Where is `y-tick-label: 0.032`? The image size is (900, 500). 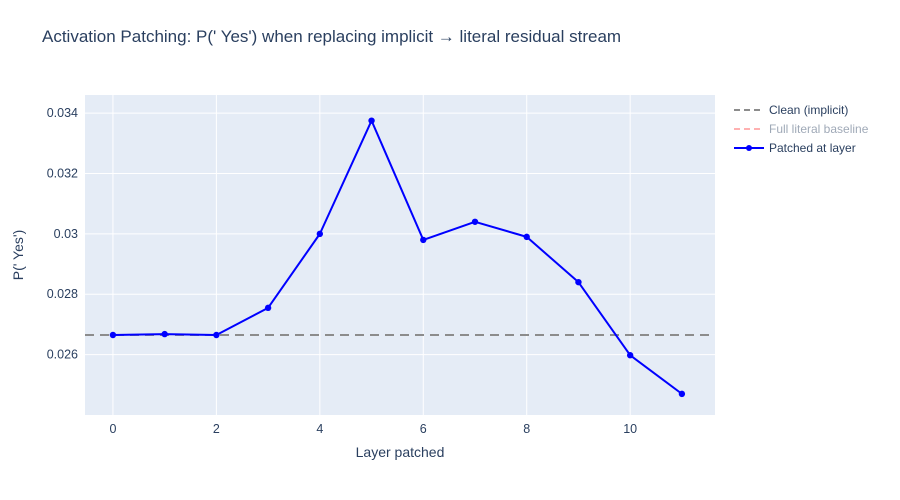
y-tick-label: 0.032 is located at coordinates (62, 173).